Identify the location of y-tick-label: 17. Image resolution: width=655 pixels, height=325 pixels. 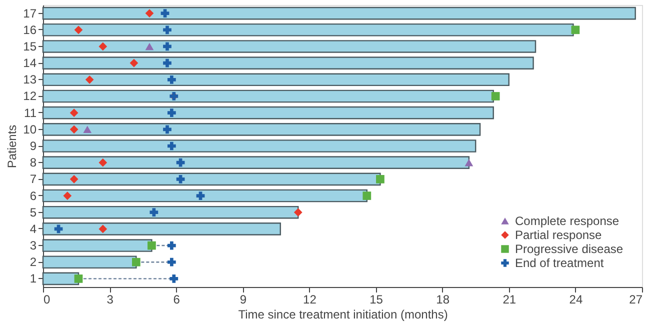
(30, 13).